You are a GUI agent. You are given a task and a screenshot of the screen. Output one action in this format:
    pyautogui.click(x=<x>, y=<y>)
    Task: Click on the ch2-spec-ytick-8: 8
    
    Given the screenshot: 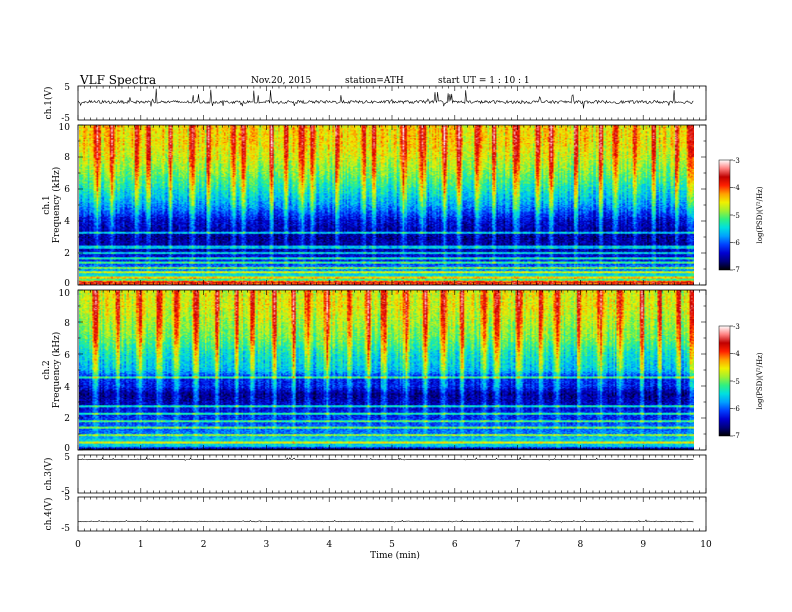 What is the action you would take?
    pyautogui.click(x=67, y=324)
    